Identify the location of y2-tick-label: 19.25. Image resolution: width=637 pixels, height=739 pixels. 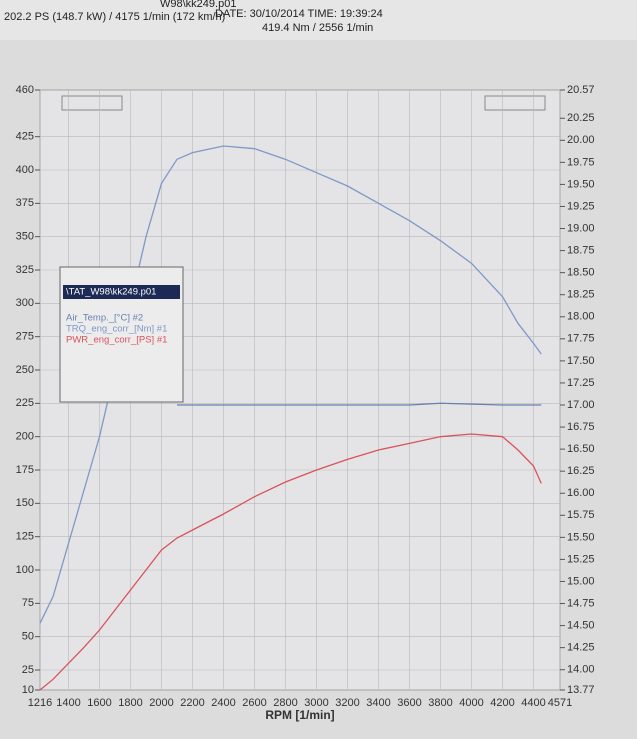
(581, 206).